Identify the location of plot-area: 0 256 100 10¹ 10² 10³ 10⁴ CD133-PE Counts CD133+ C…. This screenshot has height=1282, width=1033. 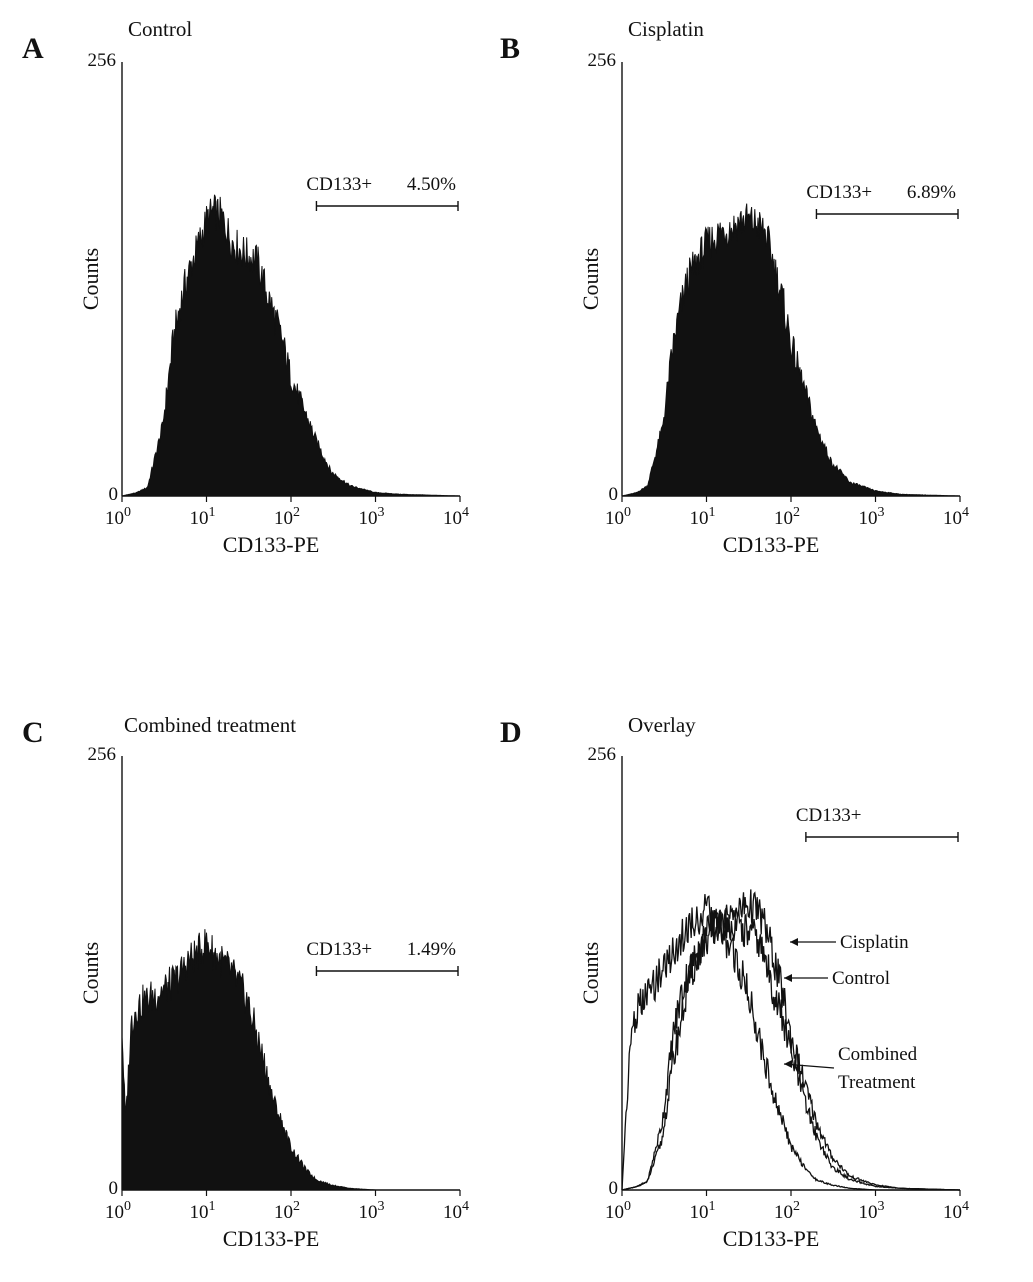
(773, 997).